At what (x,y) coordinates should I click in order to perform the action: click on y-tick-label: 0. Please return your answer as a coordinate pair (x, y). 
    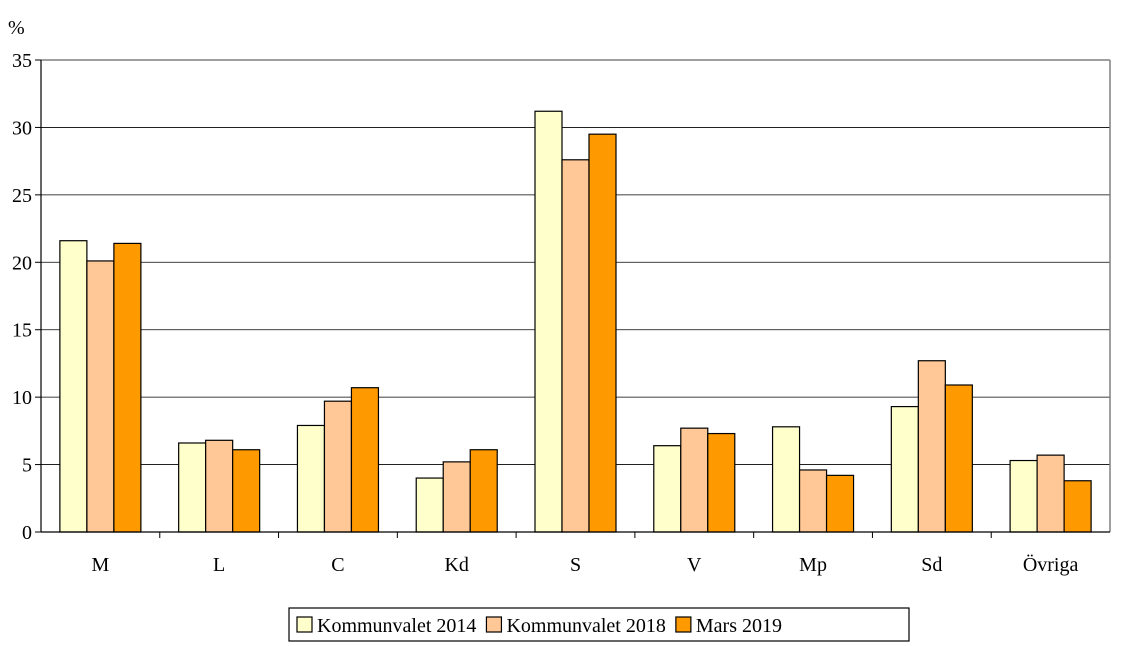
    Looking at the image, I should click on (27, 533).